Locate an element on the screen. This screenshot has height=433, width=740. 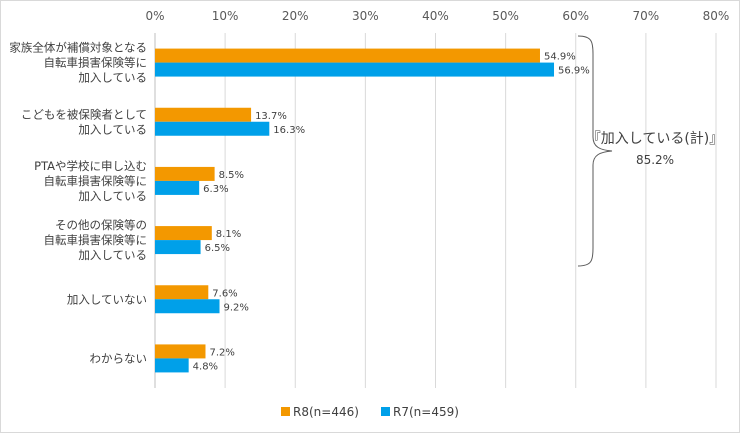
x-tick-labels: 0% 10% 20% 30% 40% 50% 60% 70% 80% is located at coordinates (437, 16).